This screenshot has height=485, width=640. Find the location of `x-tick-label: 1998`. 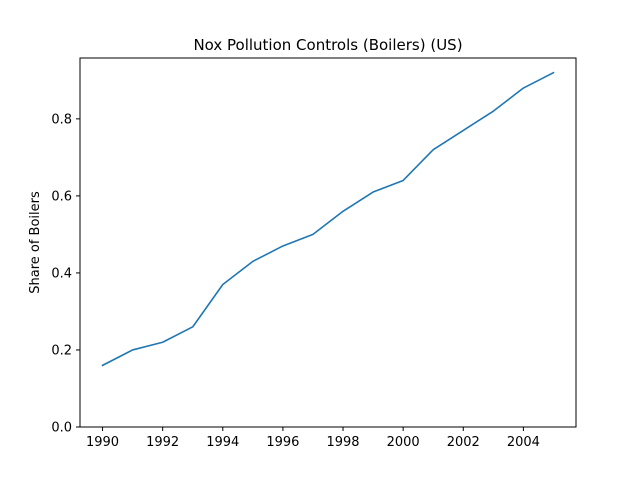

x-tick-label: 1998 is located at coordinates (342, 442).